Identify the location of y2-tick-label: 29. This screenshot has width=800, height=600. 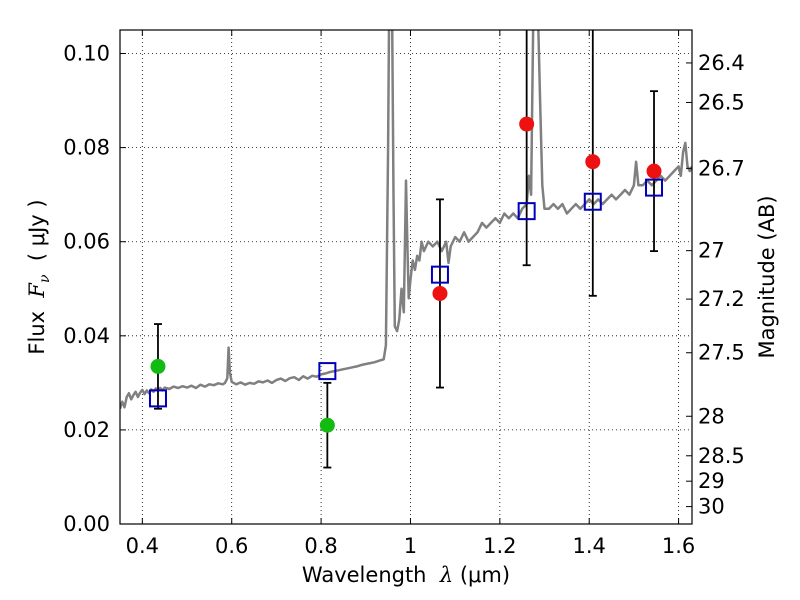
(711, 481).